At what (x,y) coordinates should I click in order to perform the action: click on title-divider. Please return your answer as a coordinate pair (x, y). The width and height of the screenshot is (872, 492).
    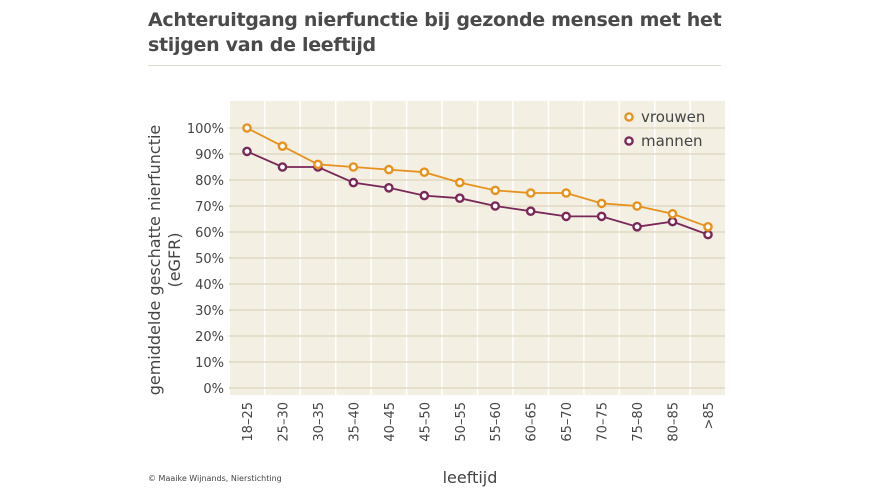
    Looking at the image, I should click on (434, 65).